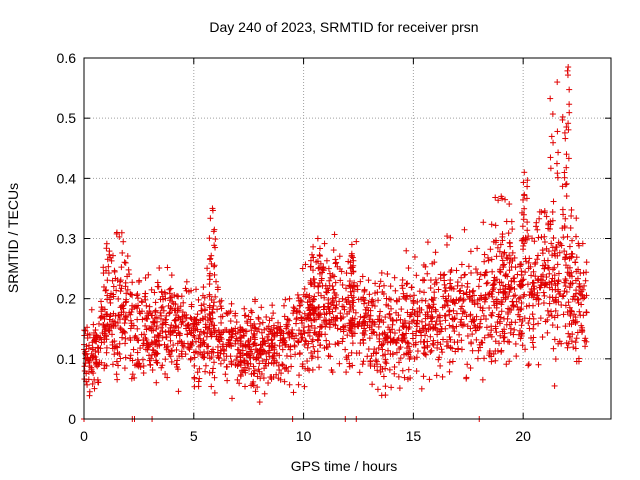 This screenshot has width=640, height=480. What do you see at coordinates (344, 466) in the screenshot?
I see `x-axis-label: GPS time / hours` at bounding box center [344, 466].